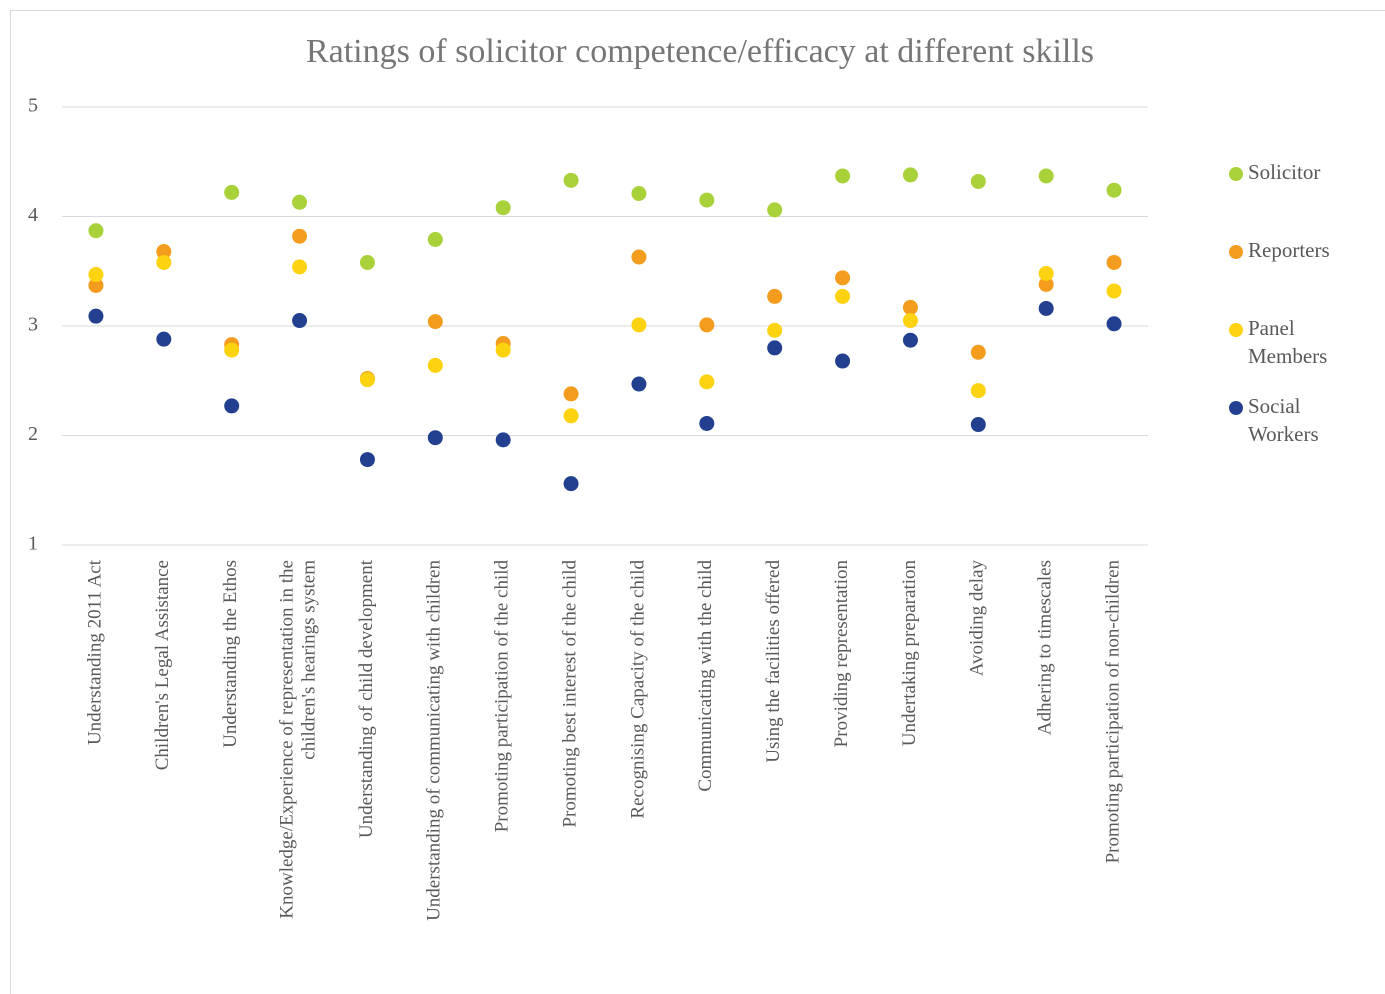 The image size is (1385, 994). What do you see at coordinates (502, 696) in the screenshot?
I see `x-tick-label: Promoting participation of the child` at bounding box center [502, 696].